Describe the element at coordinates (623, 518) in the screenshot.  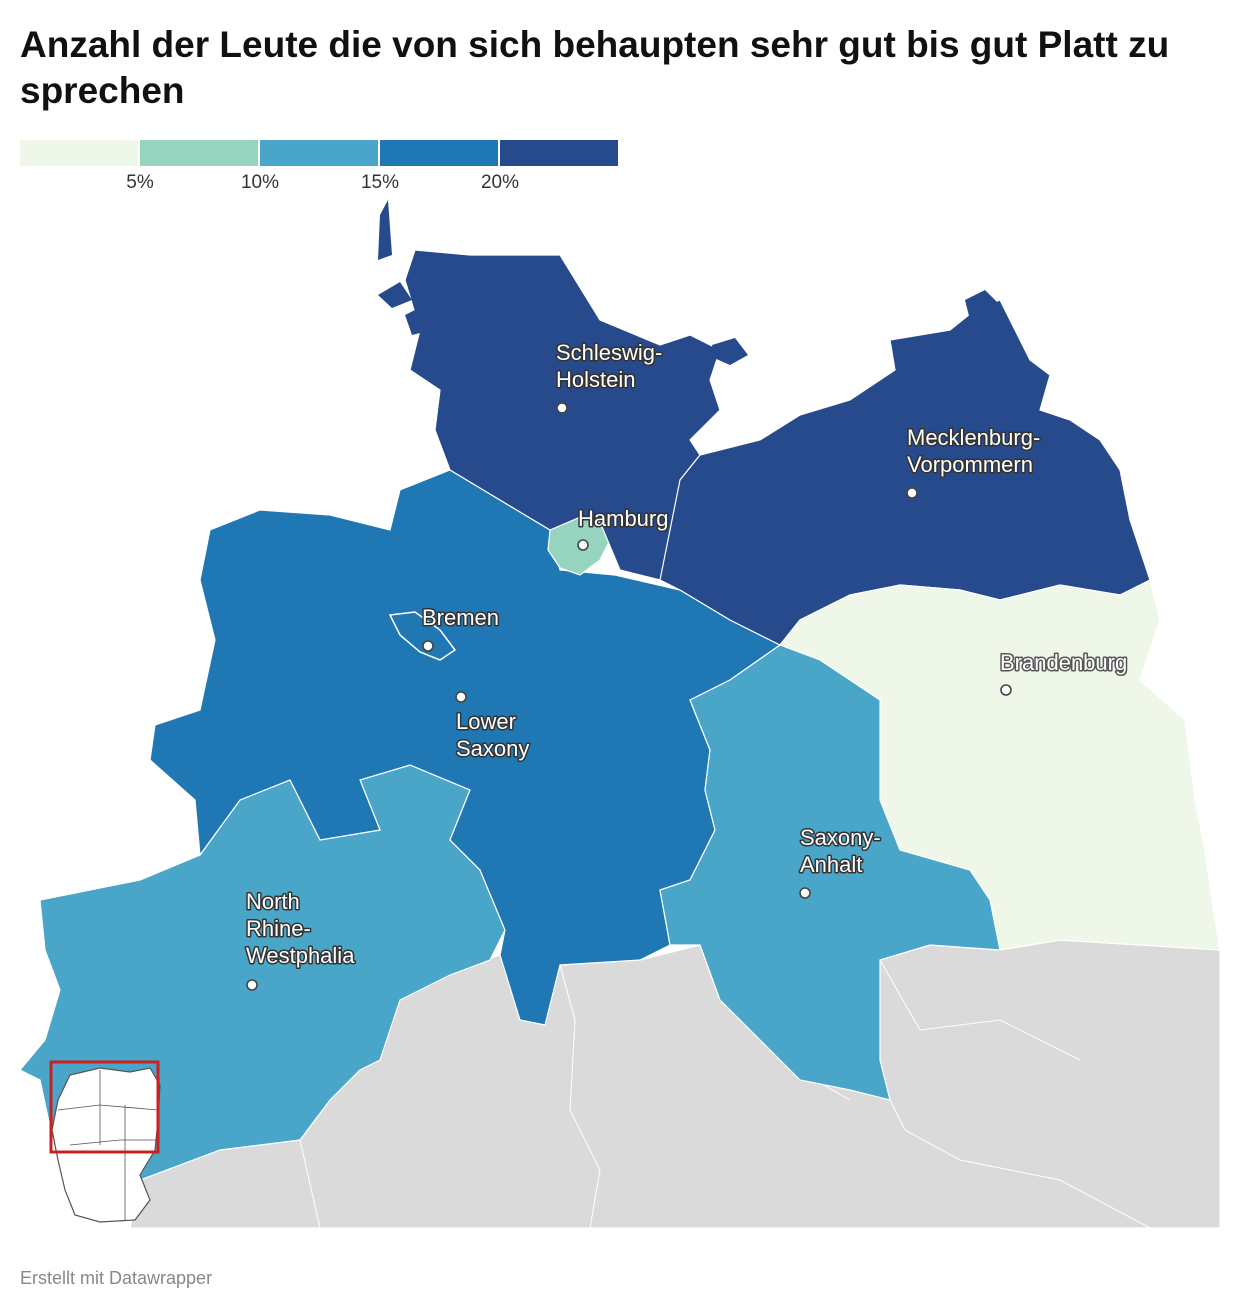
I see `label-hamburg: Hamburg` at that location.